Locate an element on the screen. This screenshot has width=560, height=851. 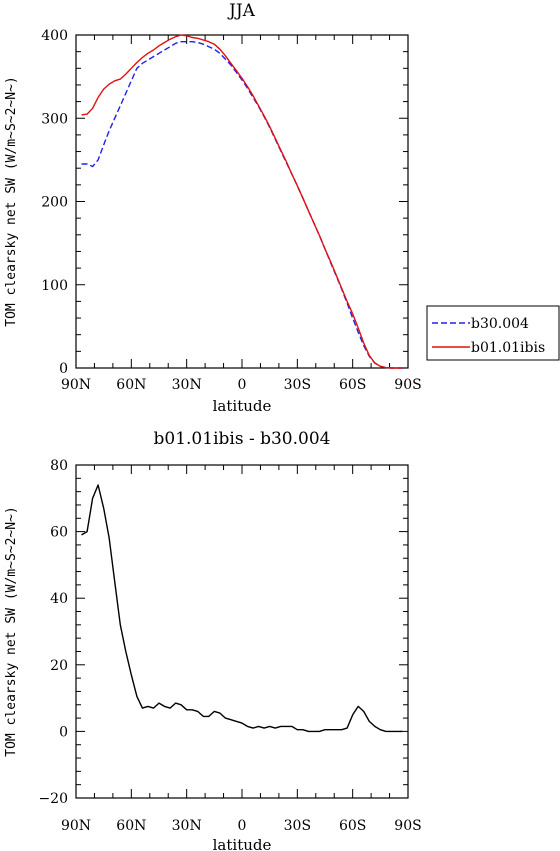
y-tick-label: 100 is located at coordinates (54, 286).